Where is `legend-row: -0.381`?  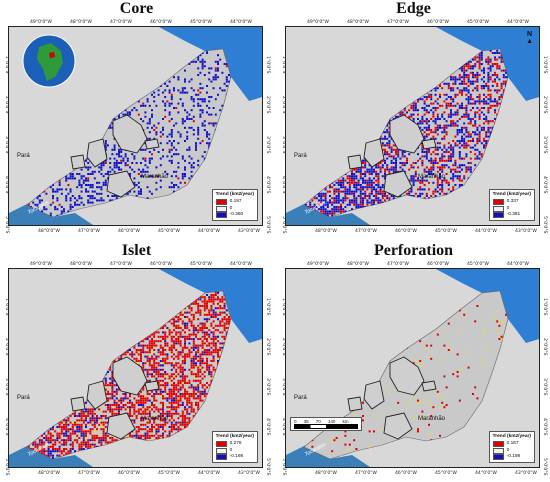 legend-row: -0.381 is located at coordinates (511, 215).